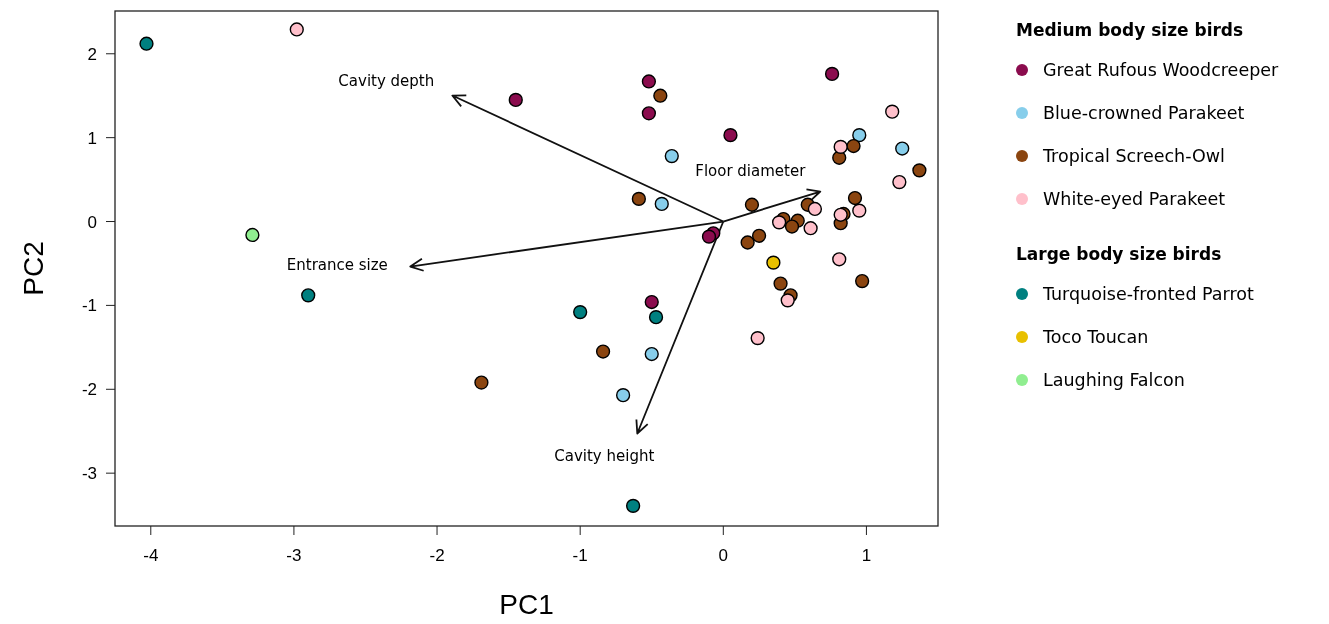 This screenshot has width=1329, height=624. What do you see at coordinates (1130, 30) in the screenshot?
I see `legend-title: Medium body size birds` at bounding box center [1130, 30].